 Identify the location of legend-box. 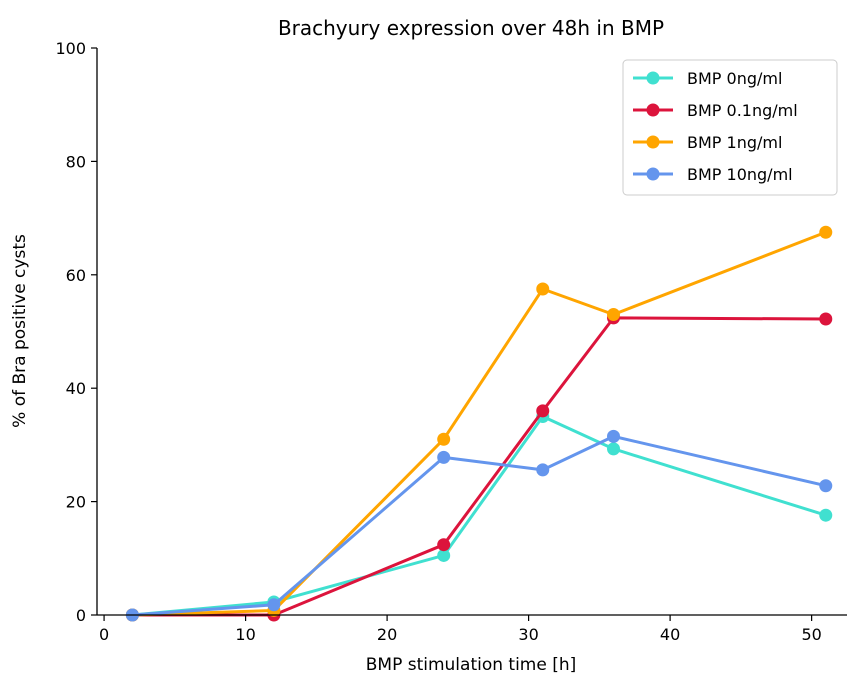
(730, 127).